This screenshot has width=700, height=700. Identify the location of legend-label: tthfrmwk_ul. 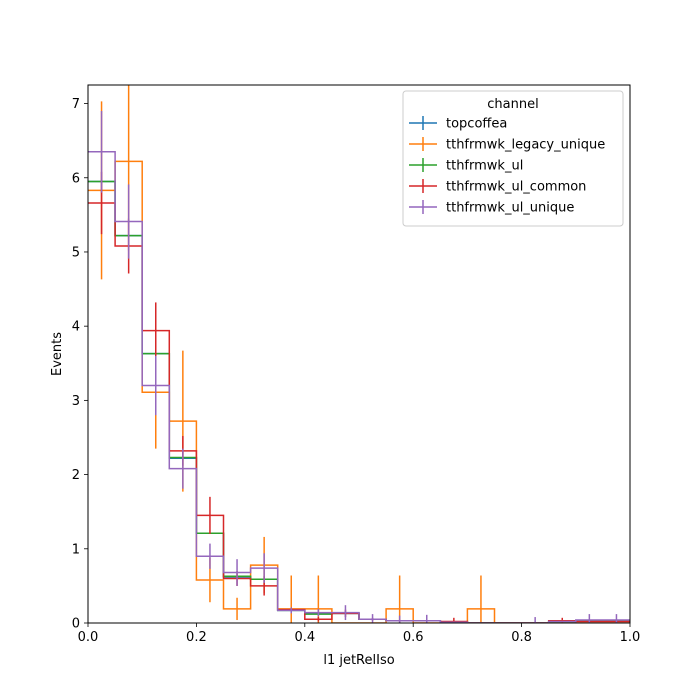
(484, 166).